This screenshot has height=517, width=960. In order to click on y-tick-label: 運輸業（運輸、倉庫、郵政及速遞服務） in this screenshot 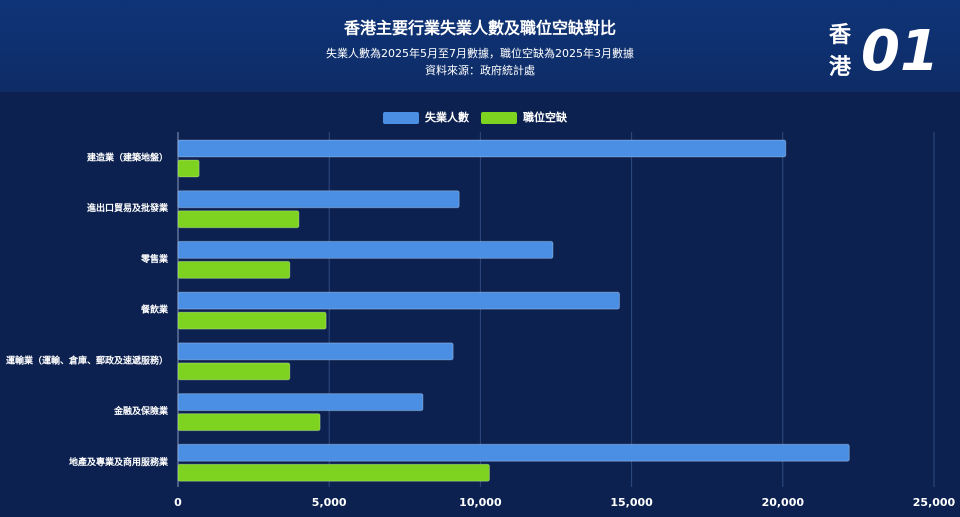, I will do `click(87, 360)`.